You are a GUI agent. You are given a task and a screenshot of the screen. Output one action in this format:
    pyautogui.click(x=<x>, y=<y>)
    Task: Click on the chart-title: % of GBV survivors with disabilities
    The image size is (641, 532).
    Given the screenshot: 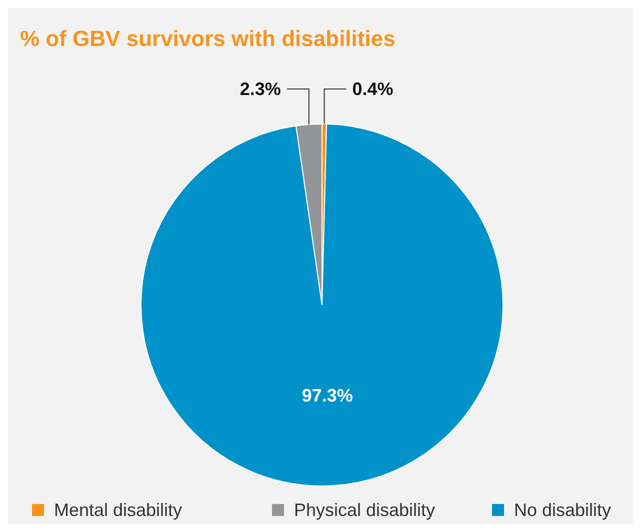 What is the action you would take?
    pyautogui.click(x=208, y=38)
    